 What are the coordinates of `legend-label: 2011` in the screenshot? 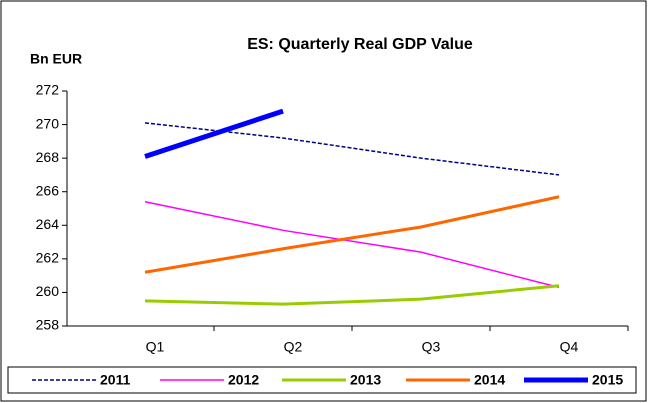 It's located at (115, 380).